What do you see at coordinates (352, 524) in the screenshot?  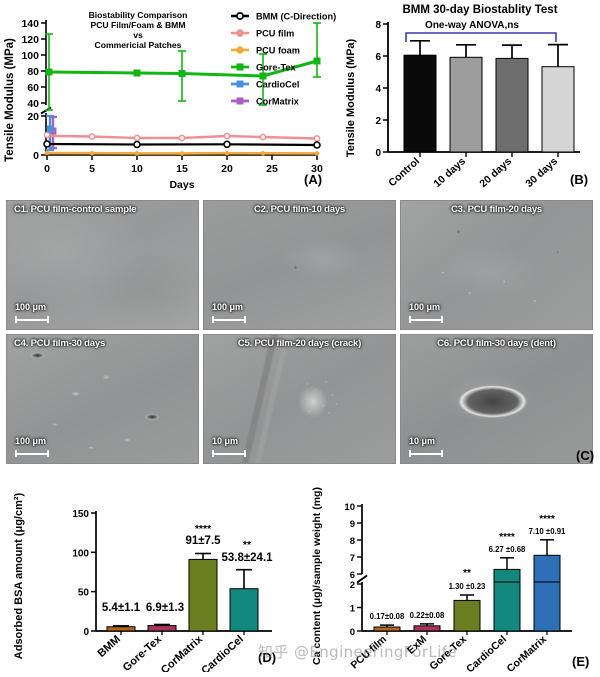 I see `ytick-e-u1: 9` at bounding box center [352, 524].